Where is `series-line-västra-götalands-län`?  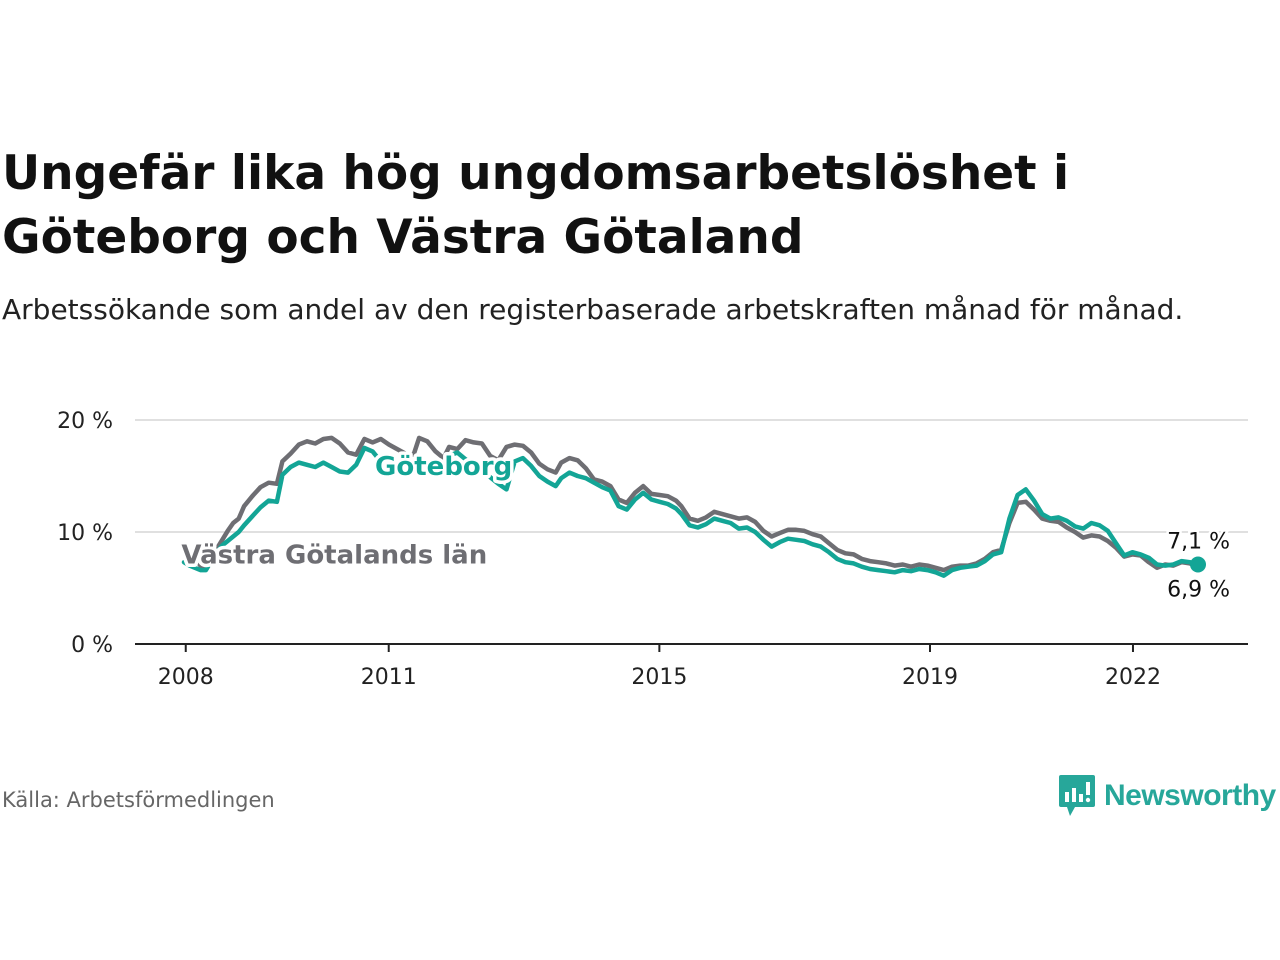 series-line-västra-götalands-län is located at coordinates (691, 504).